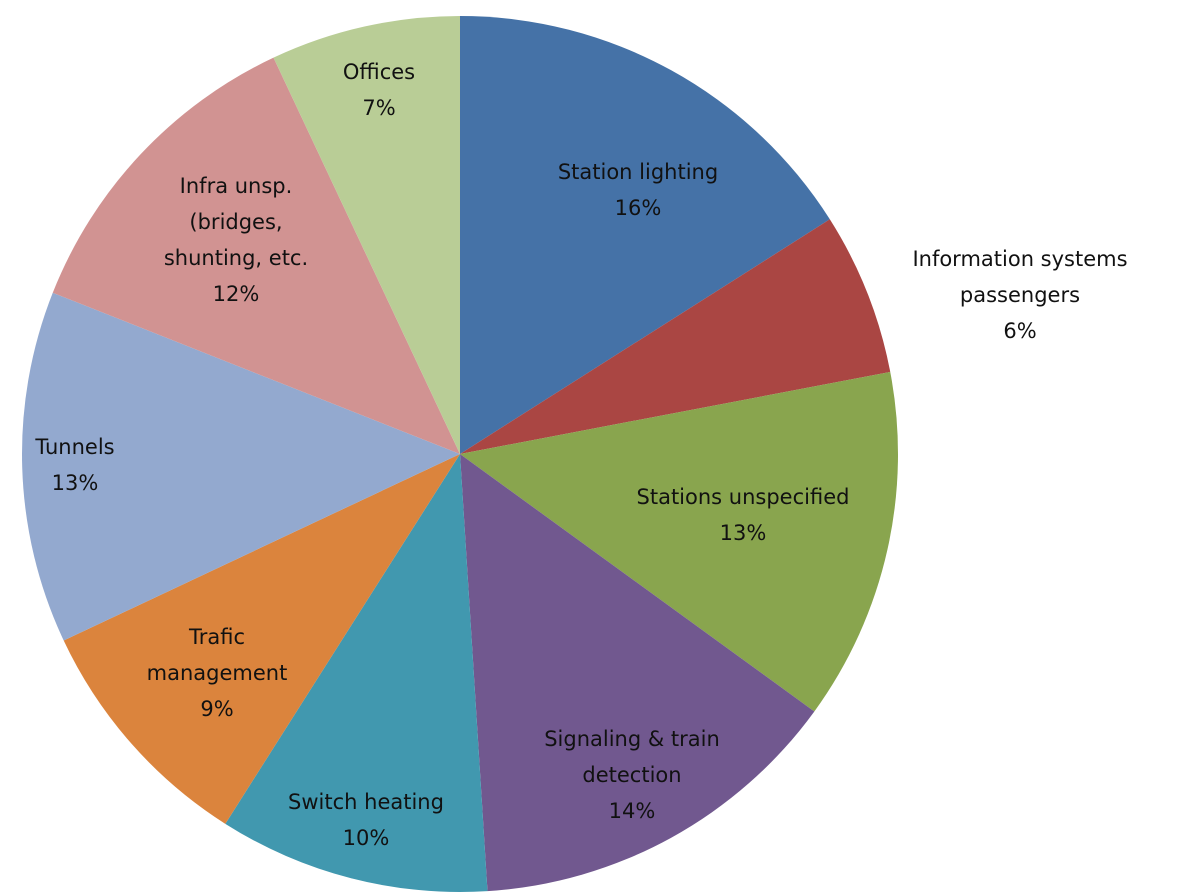 This screenshot has width=1179, height=894. What do you see at coordinates (366, 802) in the screenshot?
I see `slice-name: Switch heating` at bounding box center [366, 802].